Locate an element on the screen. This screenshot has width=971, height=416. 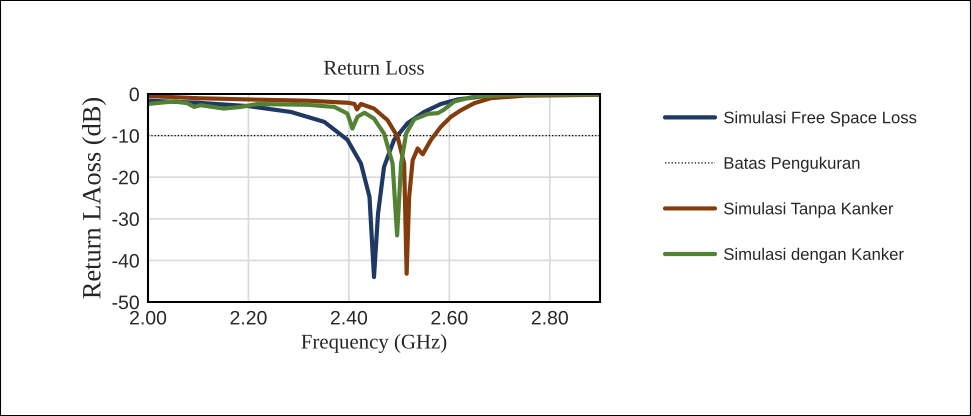
y-tick-label: -40 is located at coordinates (125, 261).